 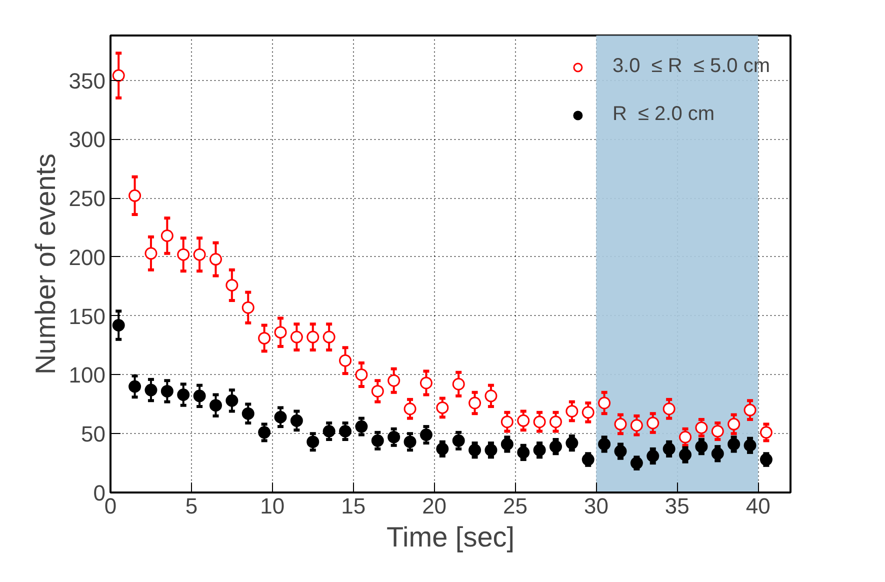 I want to click on y-tick-label: 150, so click(x=87, y=316).